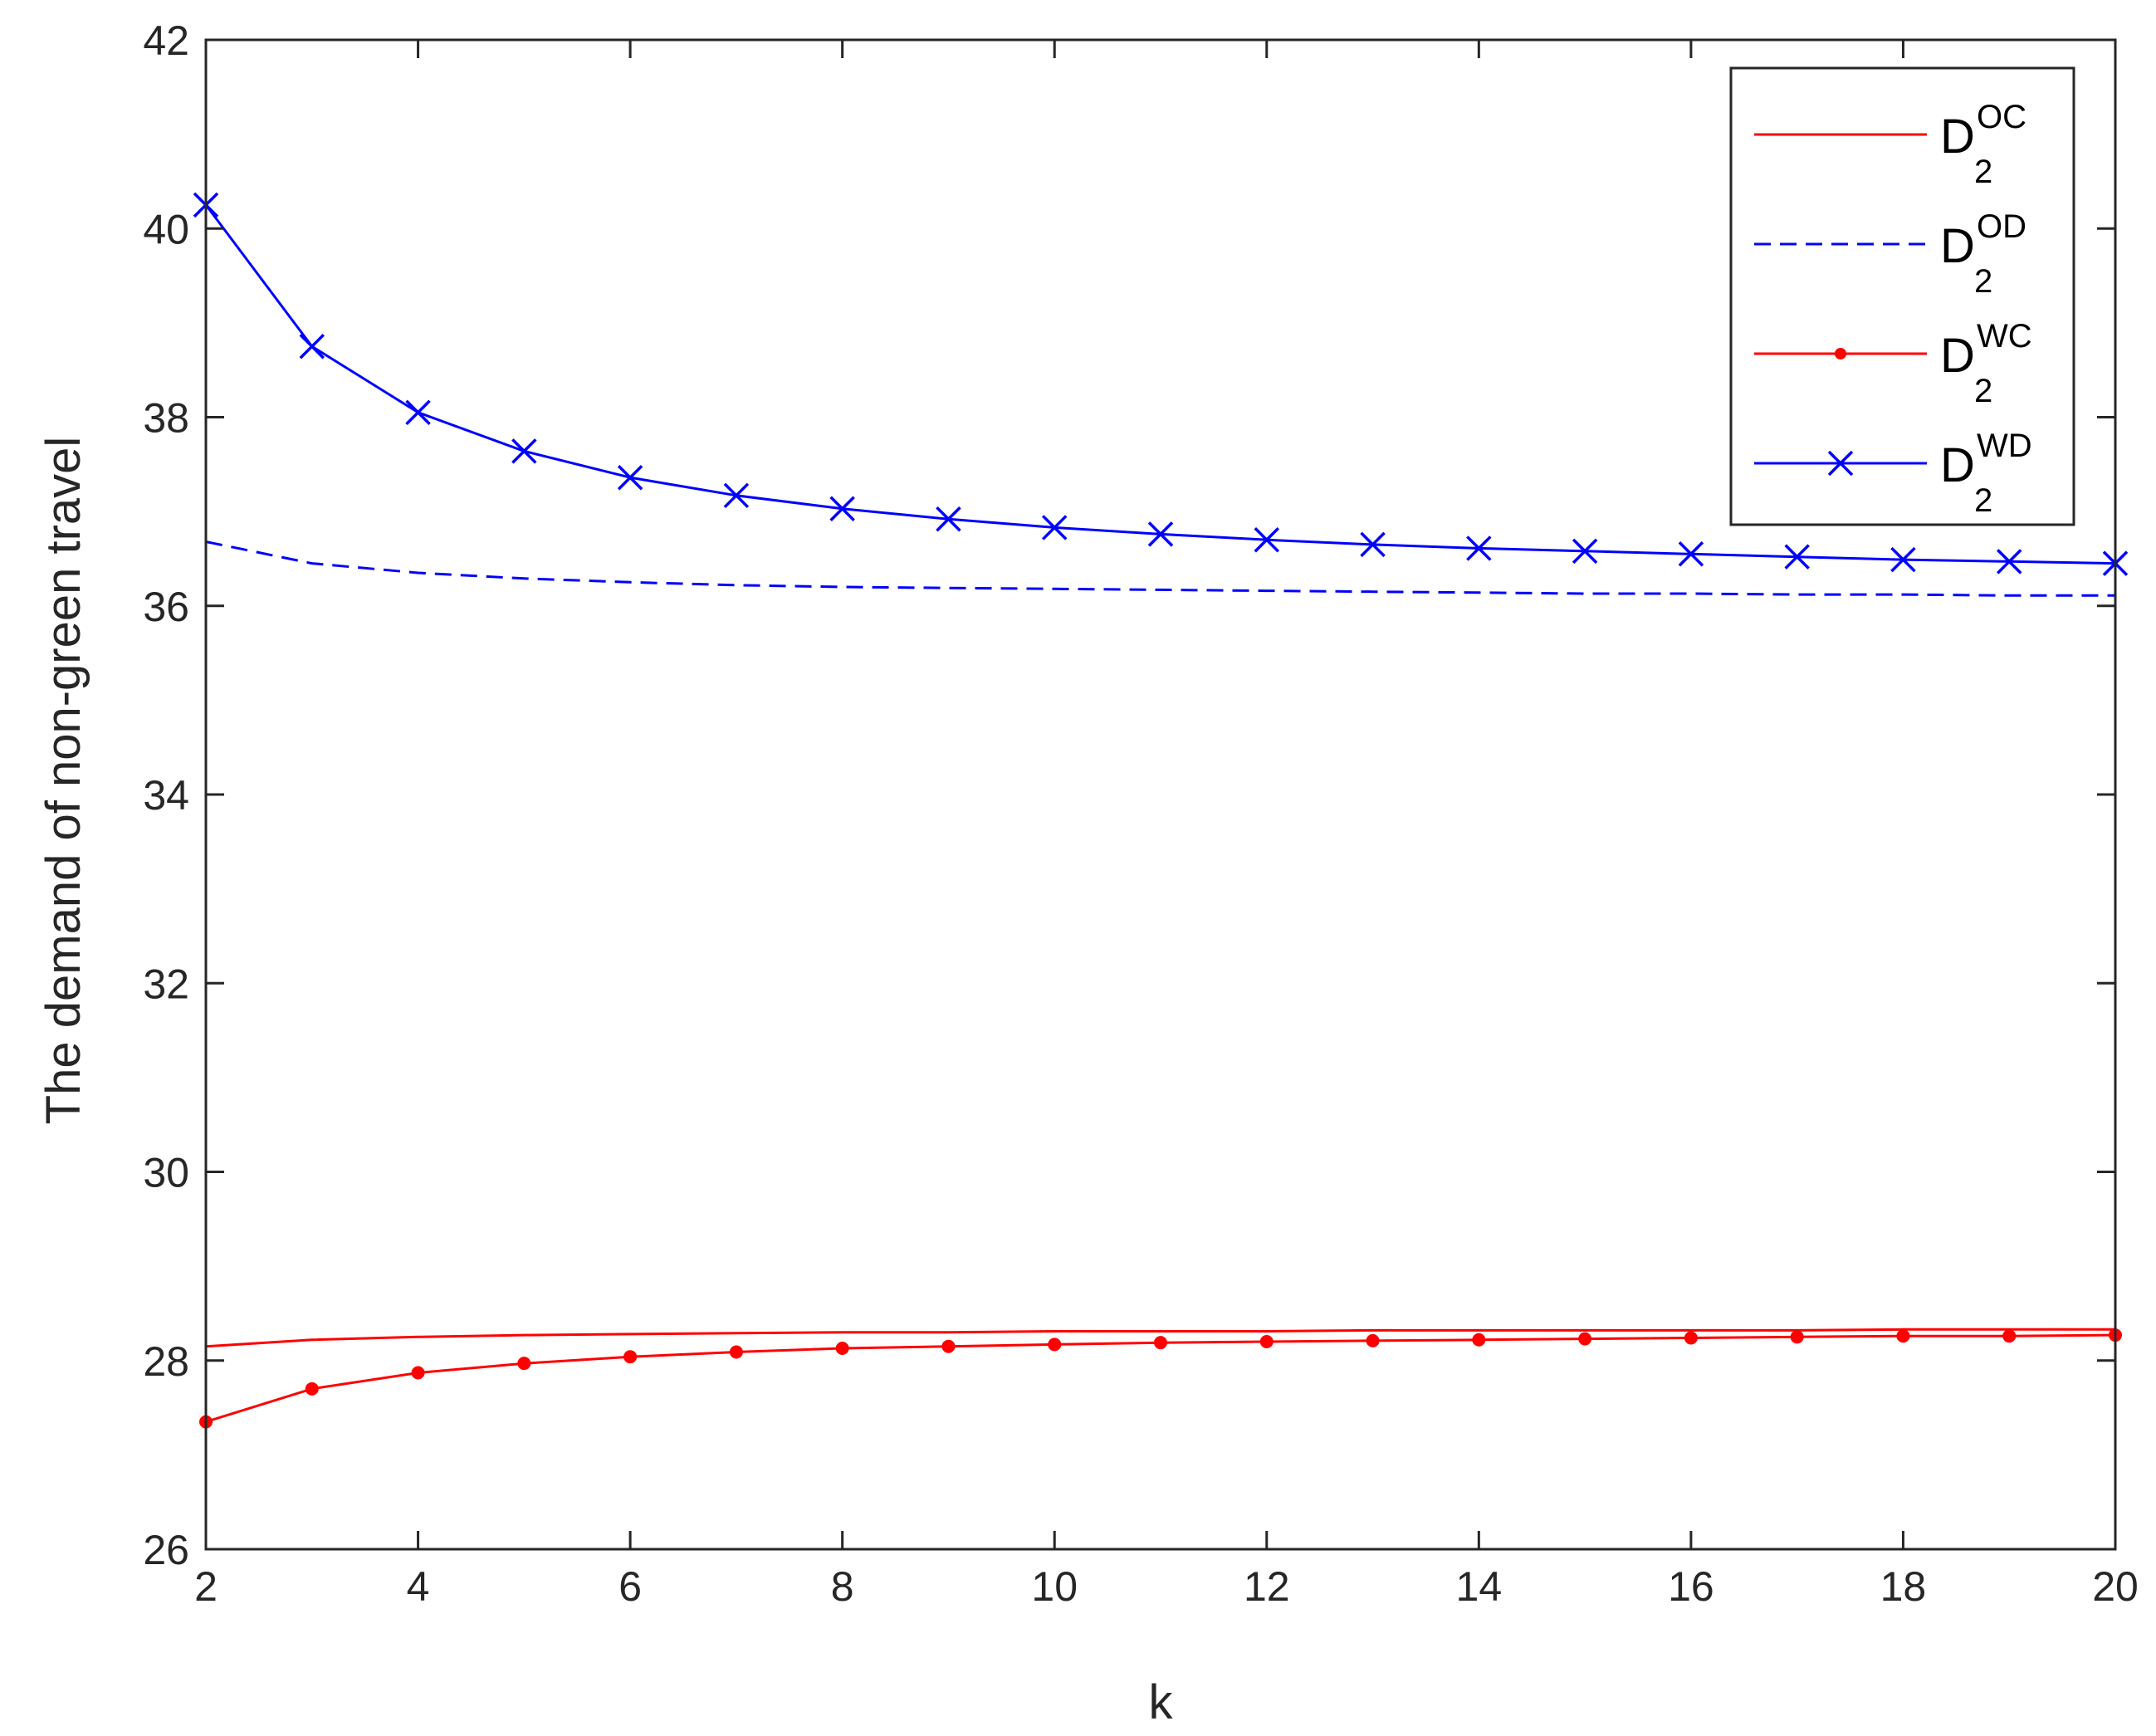 This screenshot has height=1736, width=2156. I want to click on y-tick-label: 28, so click(166, 1361).